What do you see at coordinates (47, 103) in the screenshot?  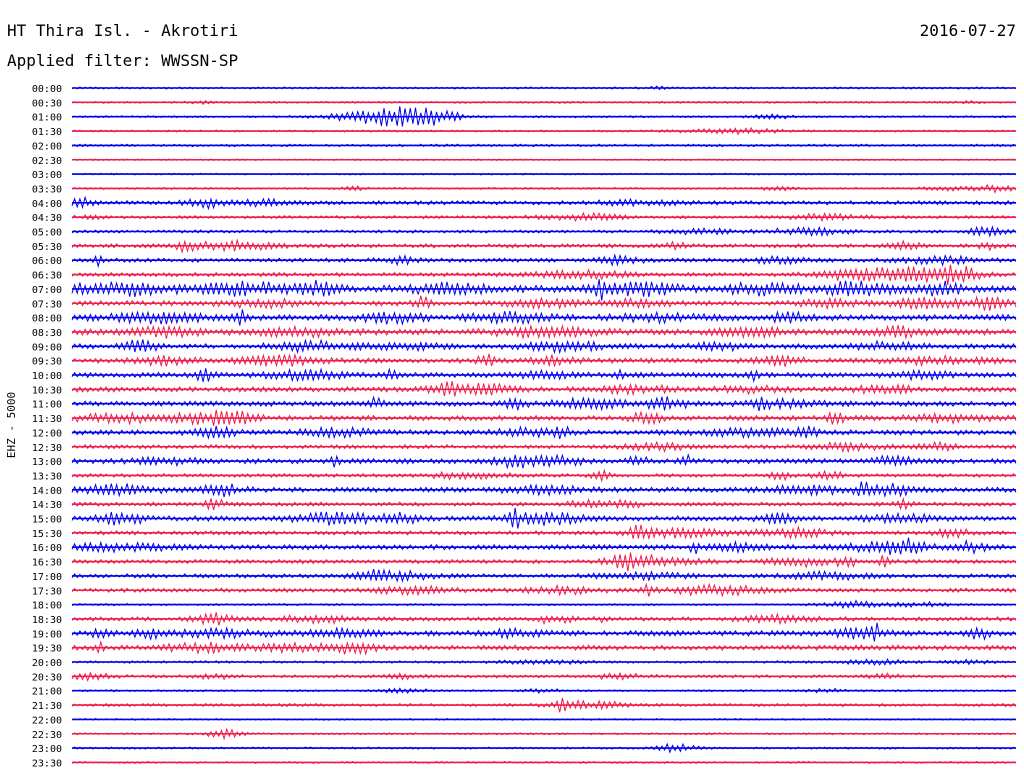 I see `time-label: 00:30` at bounding box center [47, 103].